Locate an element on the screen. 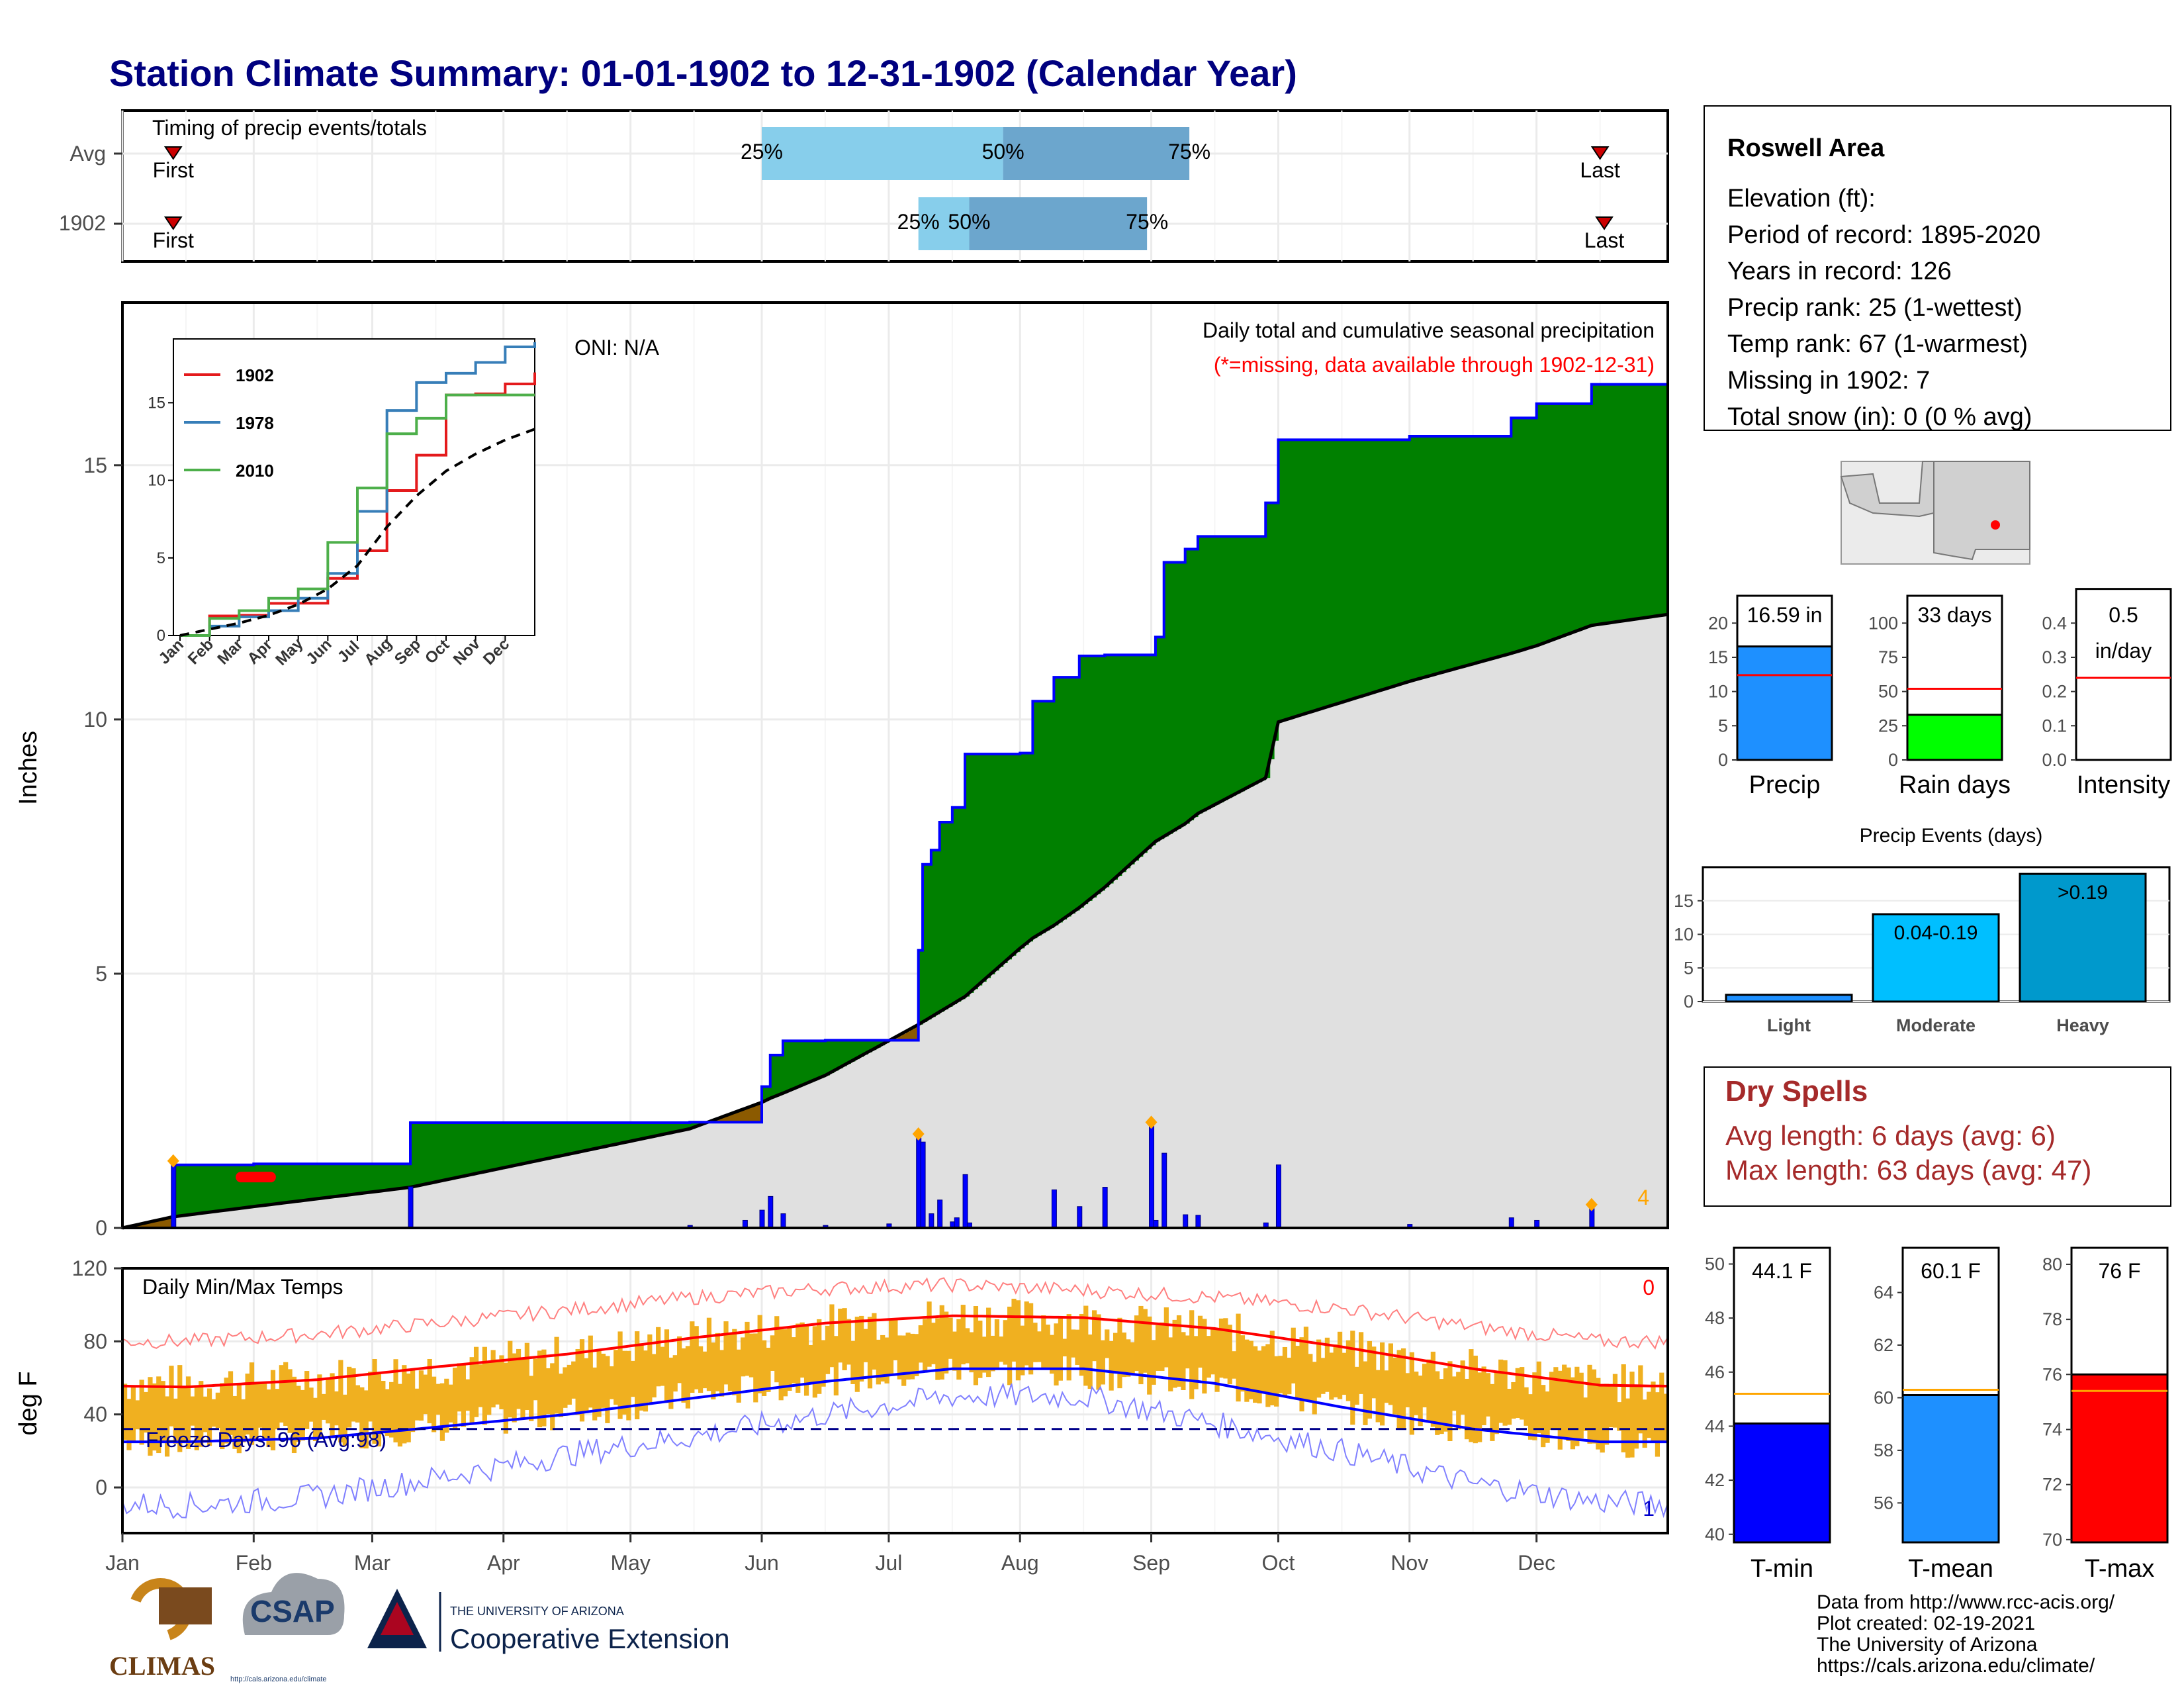 This screenshot has height=1688, width=2184. inset-ytick-label-15: 15 is located at coordinates (156, 403).